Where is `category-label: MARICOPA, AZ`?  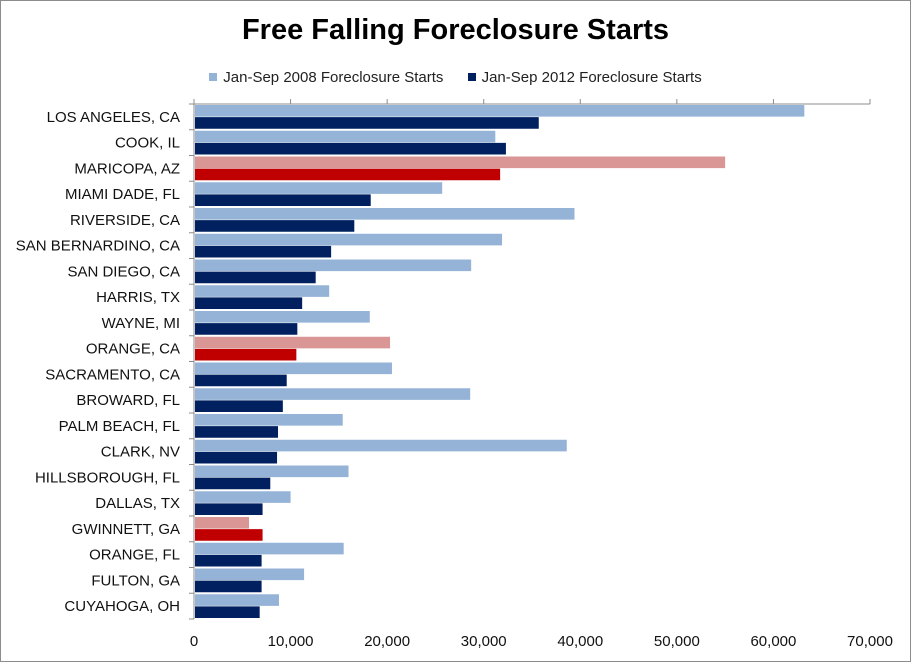
category-label: MARICOPA, AZ is located at coordinates (127, 168).